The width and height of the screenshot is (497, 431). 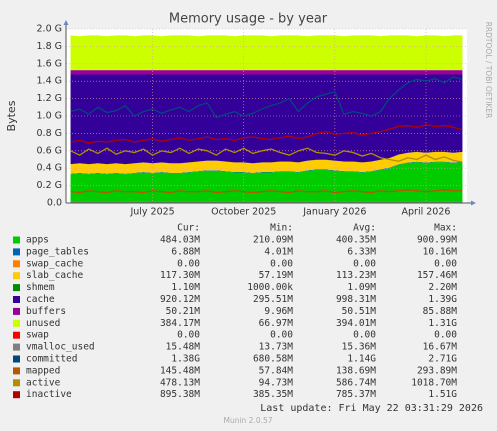 What do you see at coordinates (442, 299) in the screenshot?
I see `legend-max: 1.39G` at bounding box center [442, 299].